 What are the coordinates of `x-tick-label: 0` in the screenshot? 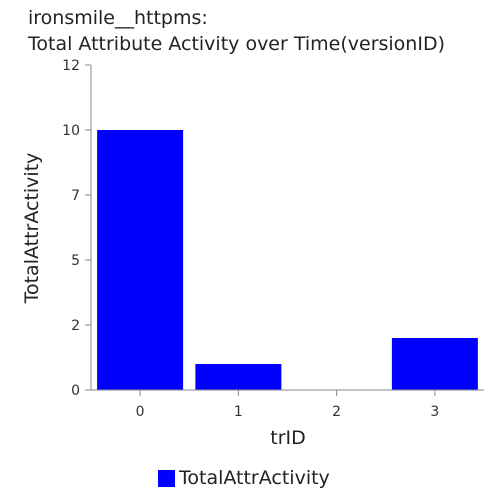 It's located at (140, 412).